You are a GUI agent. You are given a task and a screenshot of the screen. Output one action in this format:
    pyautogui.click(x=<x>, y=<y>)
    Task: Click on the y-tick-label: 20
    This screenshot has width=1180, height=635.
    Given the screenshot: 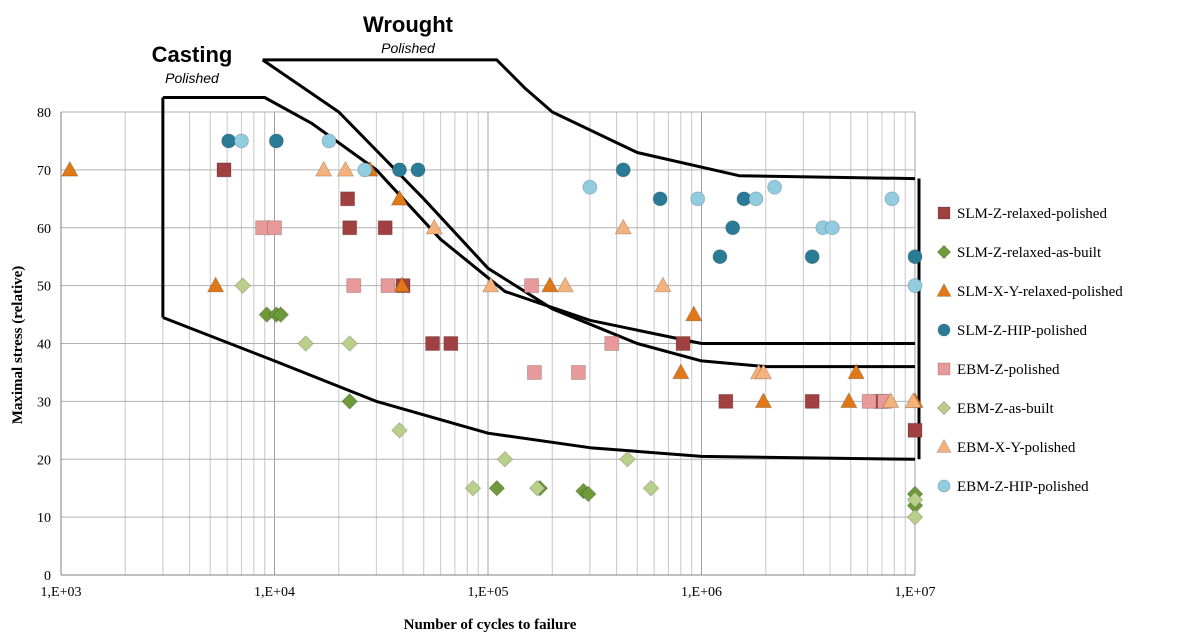 What is the action you would take?
    pyautogui.click(x=44, y=460)
    